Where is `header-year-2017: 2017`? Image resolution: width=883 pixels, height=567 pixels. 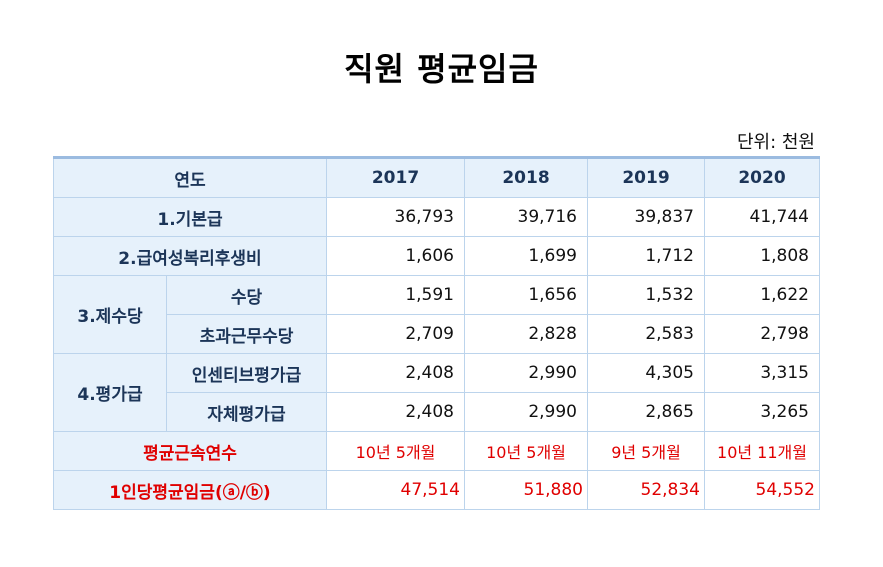 header-year-2017: 2017 is located at coordinates (395, 177).